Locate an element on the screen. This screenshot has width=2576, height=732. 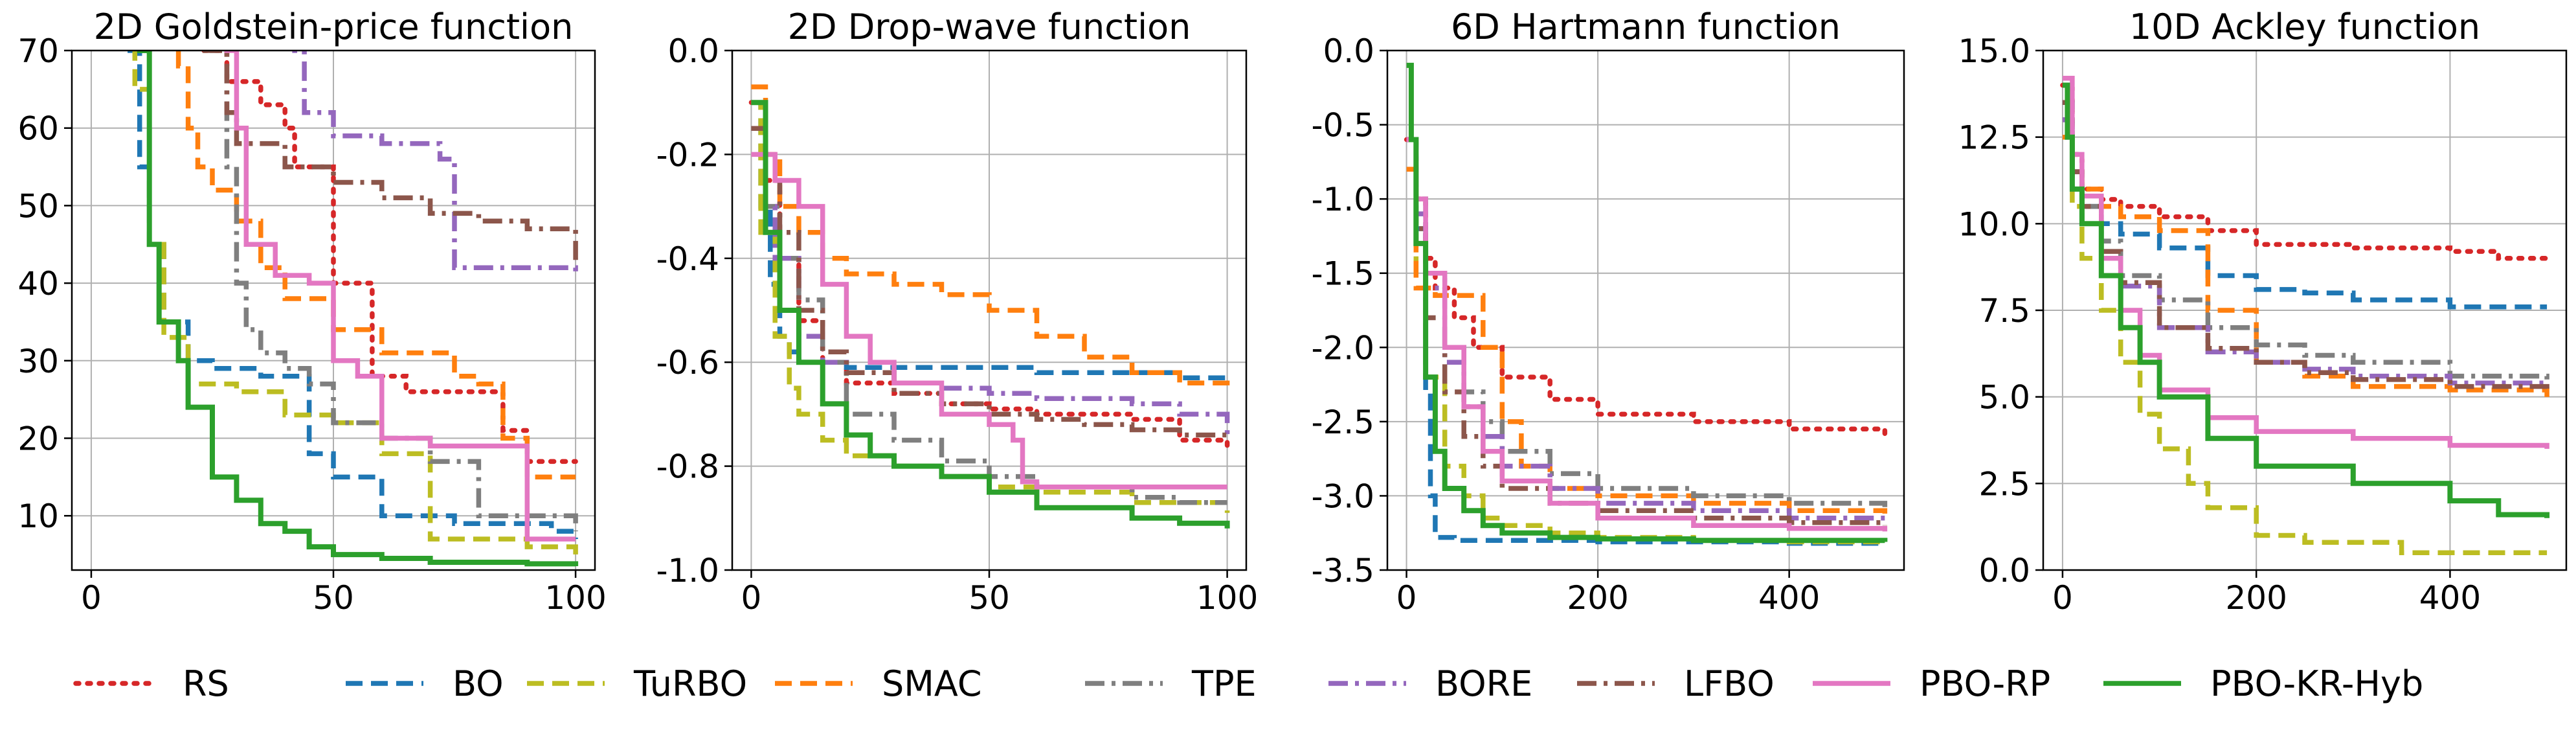
legend-label: RS is located at coordinates (206, 683).